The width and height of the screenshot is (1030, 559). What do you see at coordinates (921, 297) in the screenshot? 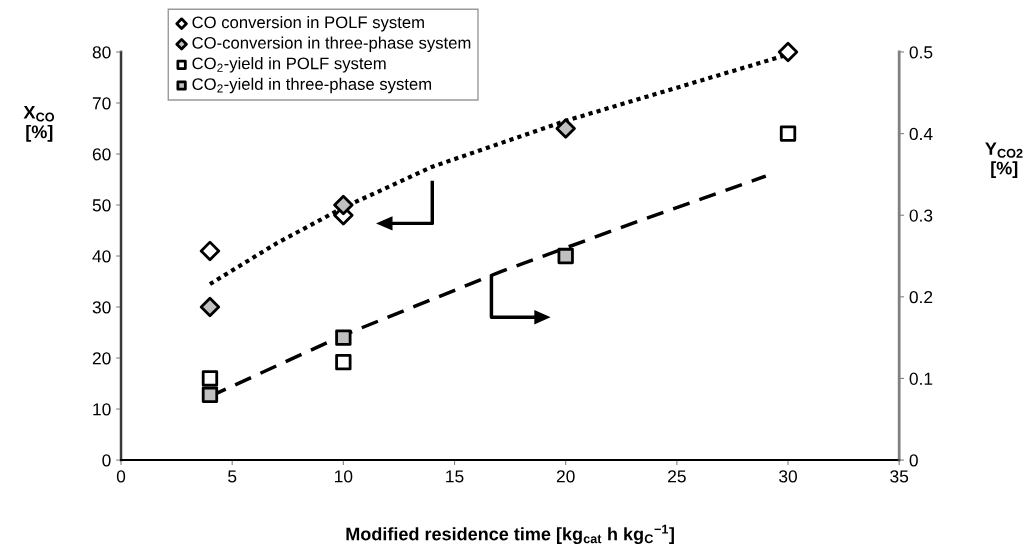
I see `y2-tick-label: 0.2` at bounding box center [921, 297].